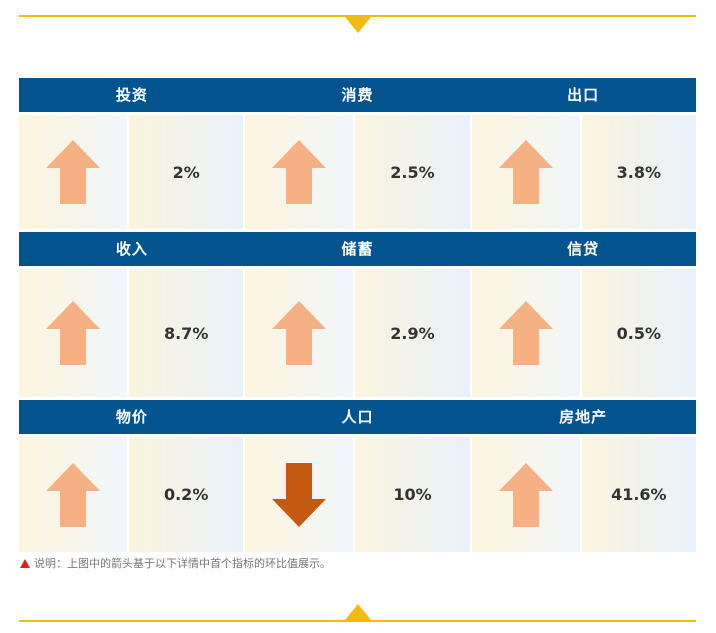 Image resolution: width=716 pixels, height=633 pixels. What do you see at coordinates (412, 333) in the screenshot?
I see `indicator-value: 2.9%` at bounding box center [412, 333].